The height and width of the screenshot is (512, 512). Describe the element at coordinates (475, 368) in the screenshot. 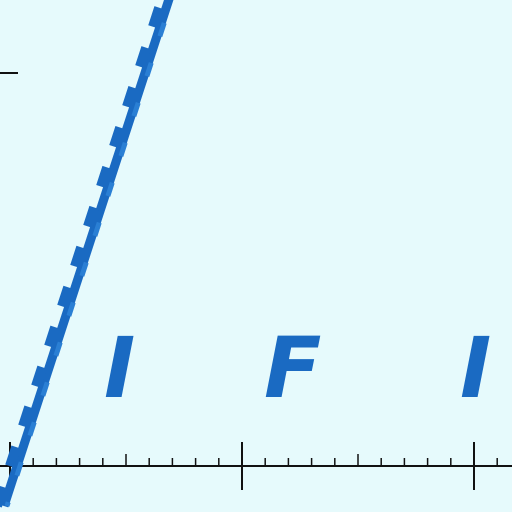

I see `annotation-letter-3: I` at that location.